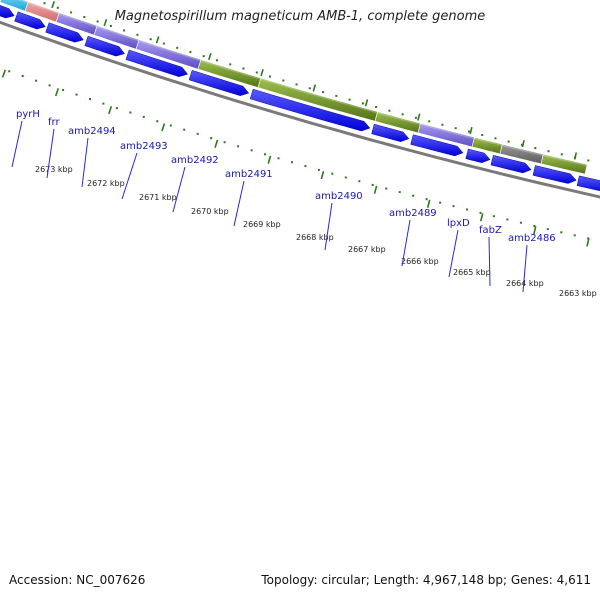 This screenshot has width=600, height=600. What do you see at coordinates (144, 146) in the screenshot?
I see `gene-label: amb2493` at bounding box center [144, 146].